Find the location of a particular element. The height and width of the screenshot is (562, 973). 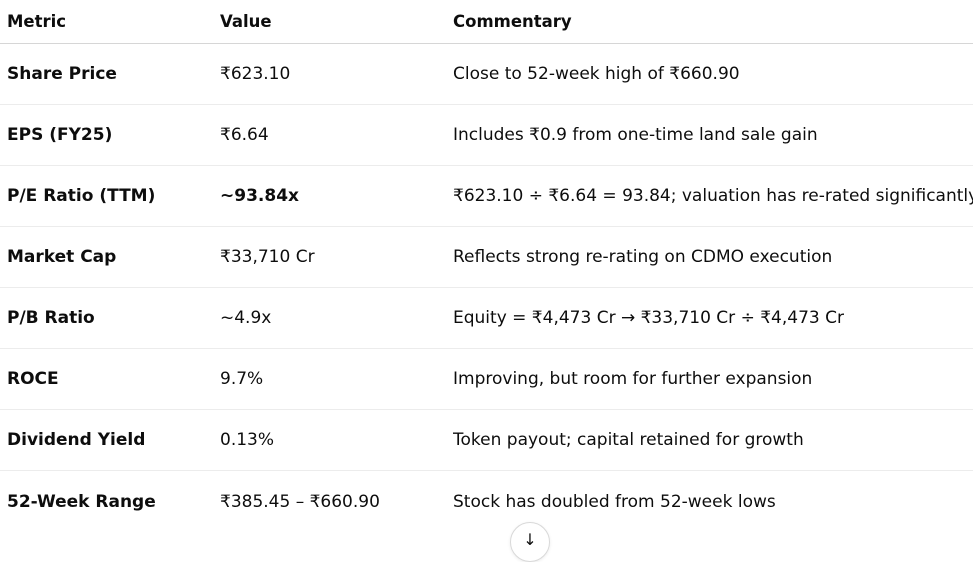

value-cell: ~93.84x is located at coordinates (259, 196).